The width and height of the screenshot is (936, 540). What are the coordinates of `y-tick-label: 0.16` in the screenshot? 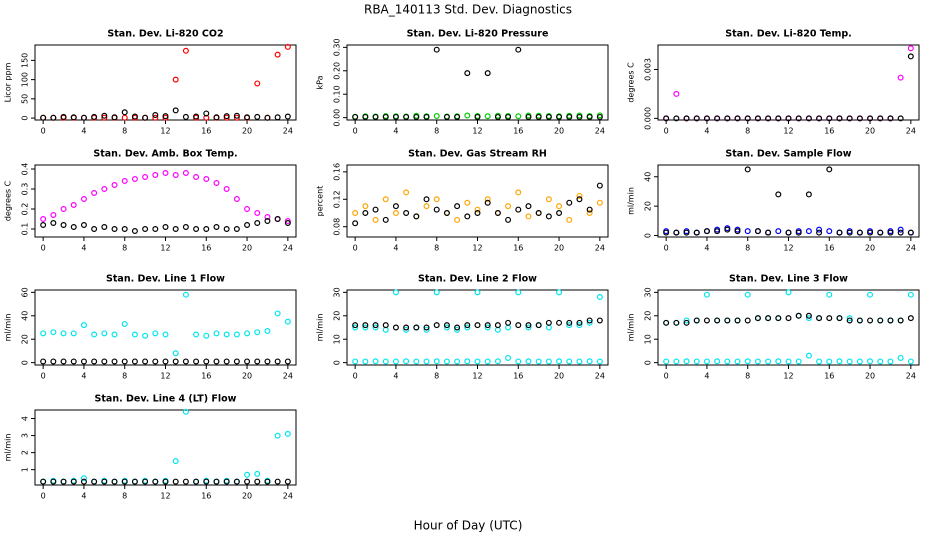 It's located at (337, 172).